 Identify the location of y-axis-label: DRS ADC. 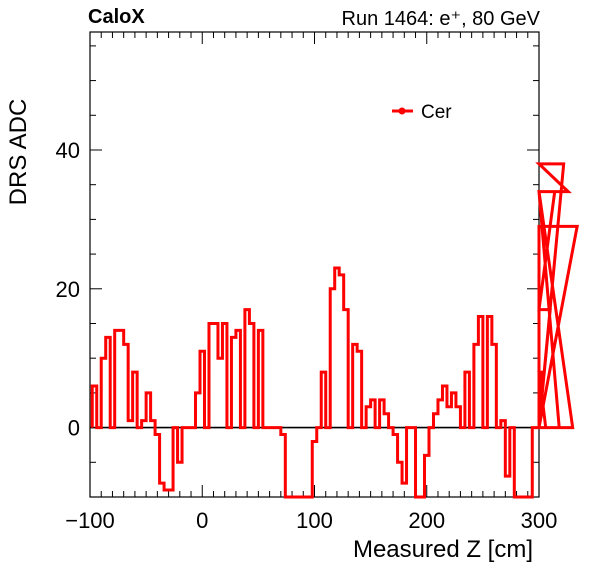
(18, 152).